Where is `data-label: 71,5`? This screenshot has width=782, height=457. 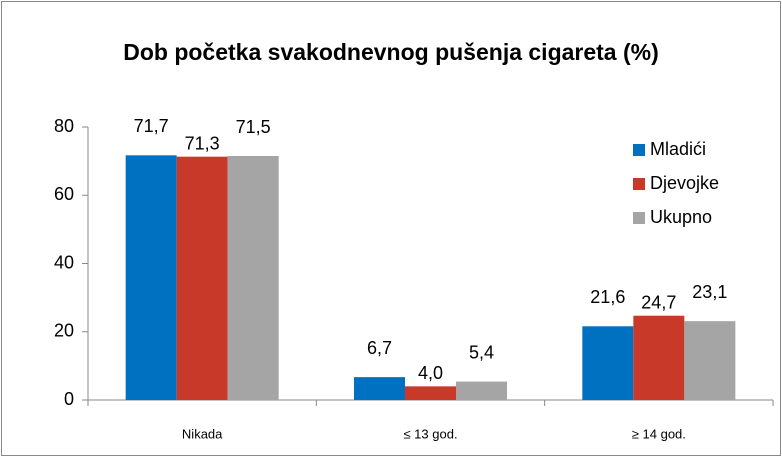
data-label: 71,5 is located at coordinates (253, 127).